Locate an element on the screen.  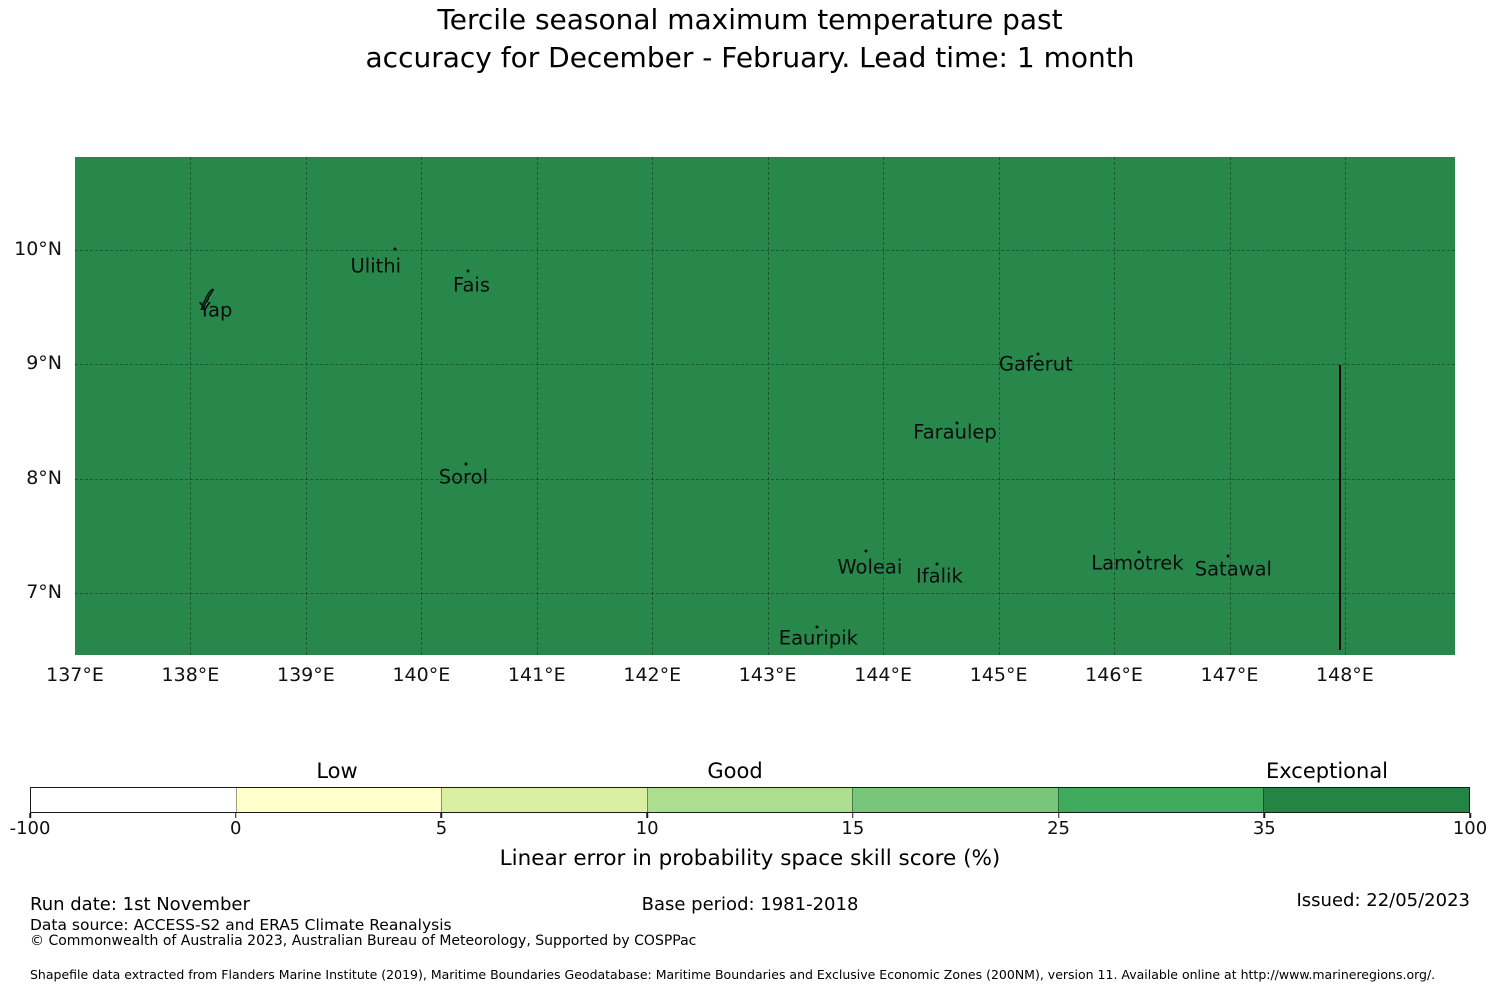
x-tick-139-e: 139°E is located at coordinates (306, 675).